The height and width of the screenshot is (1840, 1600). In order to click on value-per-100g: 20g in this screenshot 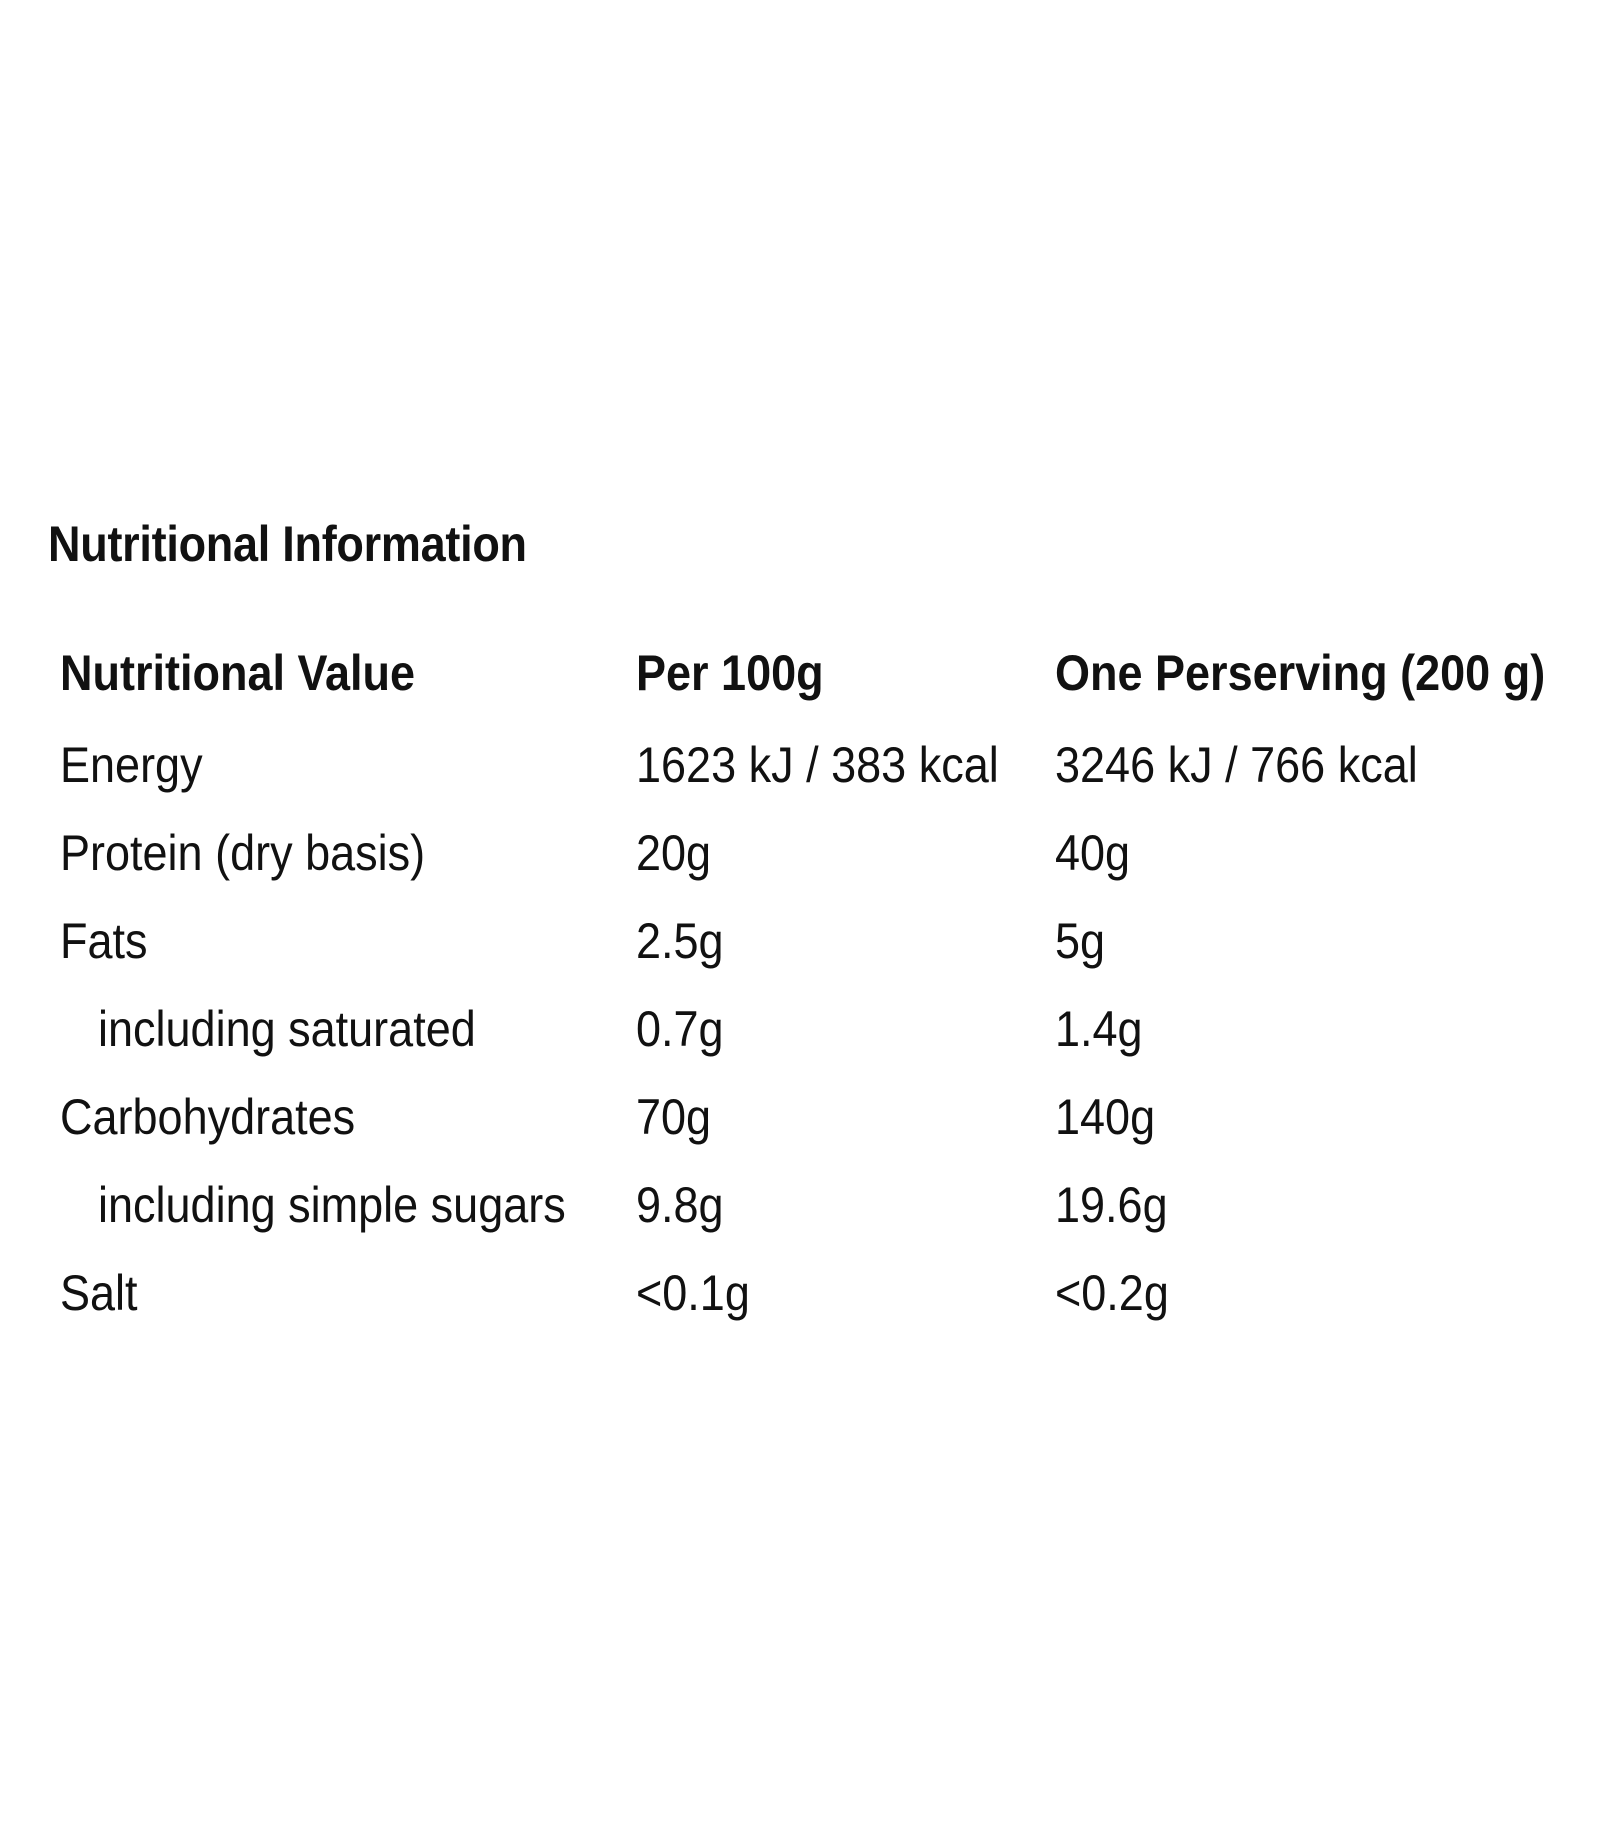, I will do `click(674, 853)`.